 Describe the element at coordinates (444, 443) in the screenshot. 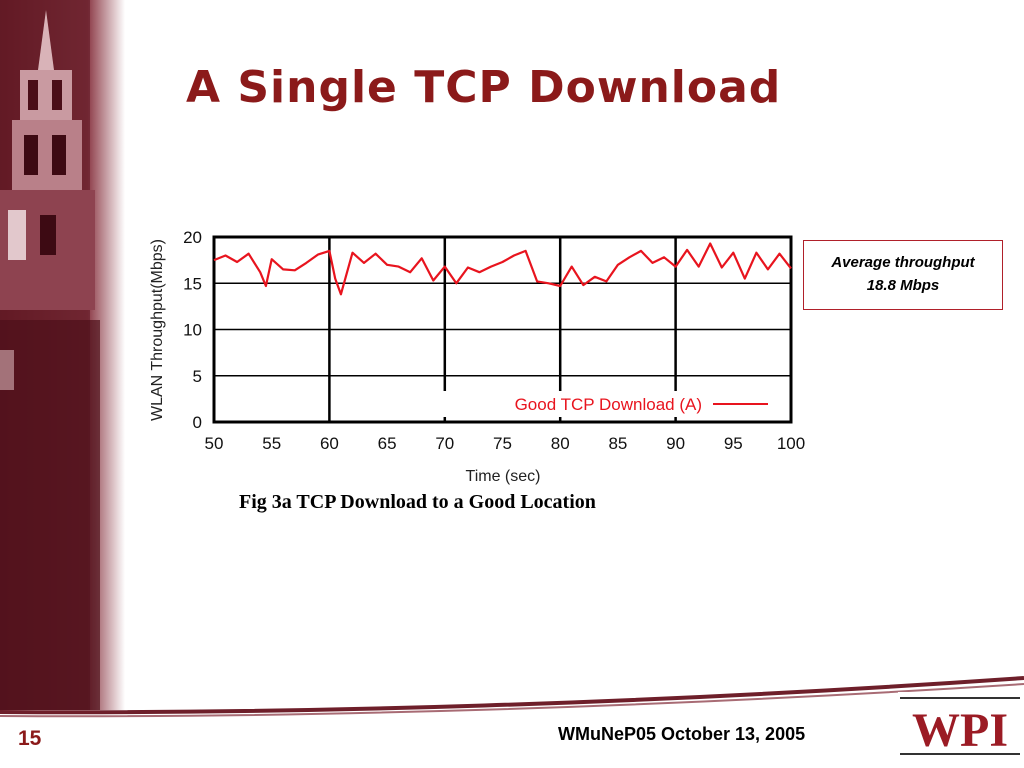

I see `x-tick-label: 70` at that location.